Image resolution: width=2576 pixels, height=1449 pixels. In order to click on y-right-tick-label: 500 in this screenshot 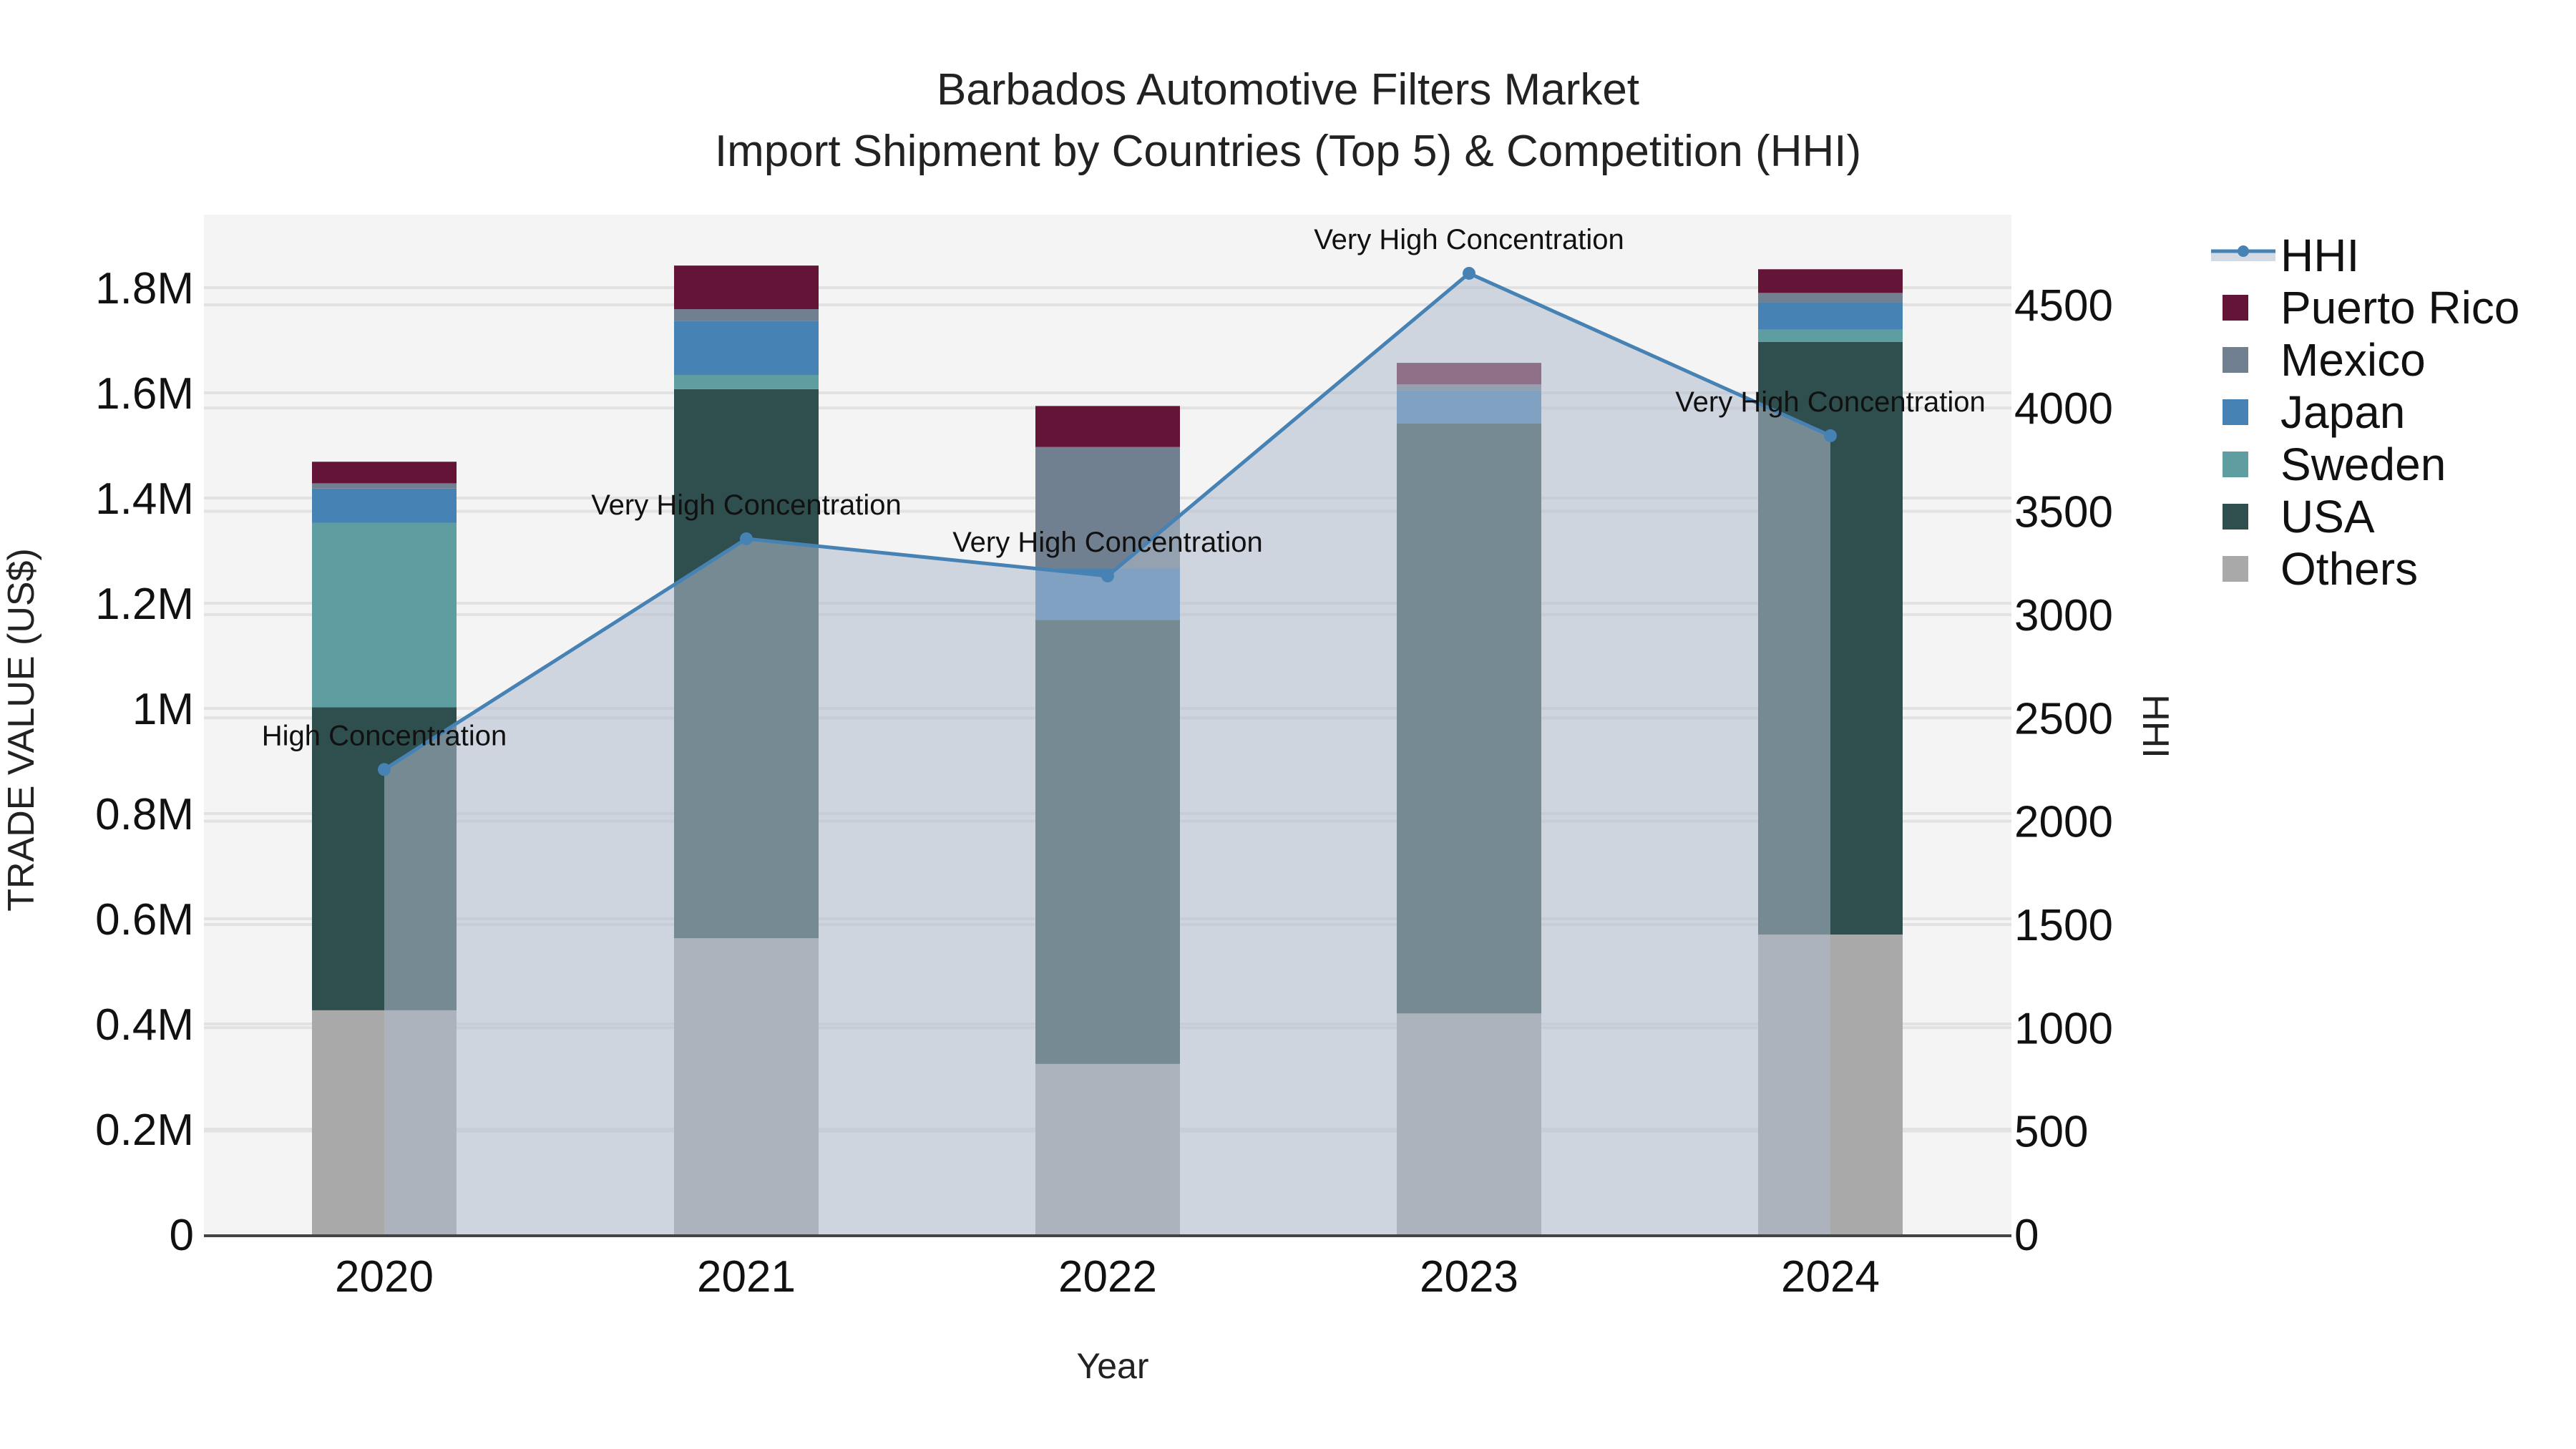, I will do `click(2051, 1132)`.